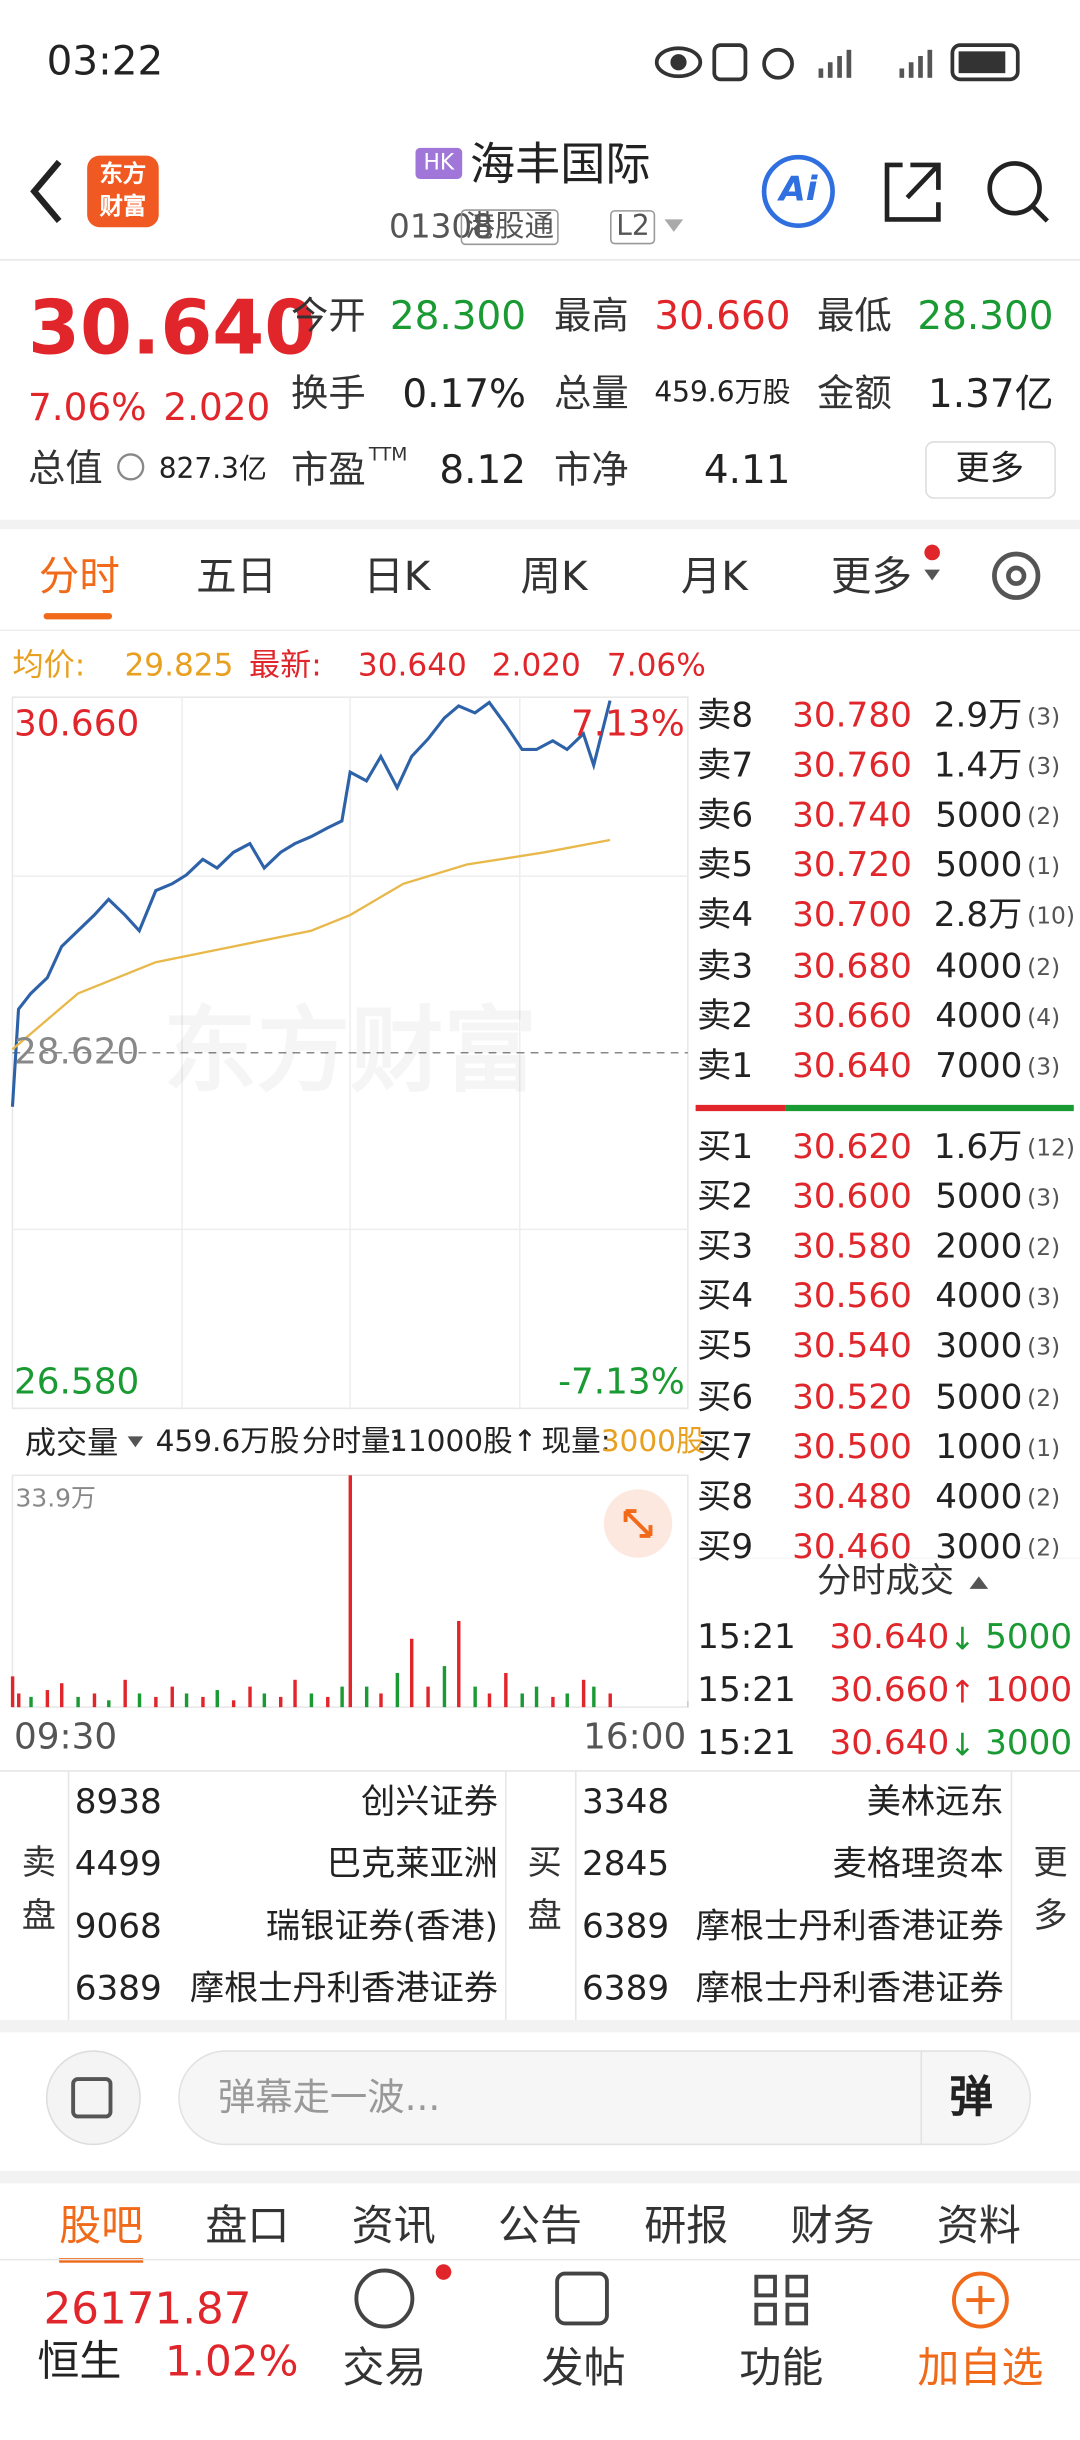 This screenshot has width=1080, height=2440. What do you see at coordinates (980, 2300) in the screenshot?
I see `add-icon` at bounding box center [980, 2300].